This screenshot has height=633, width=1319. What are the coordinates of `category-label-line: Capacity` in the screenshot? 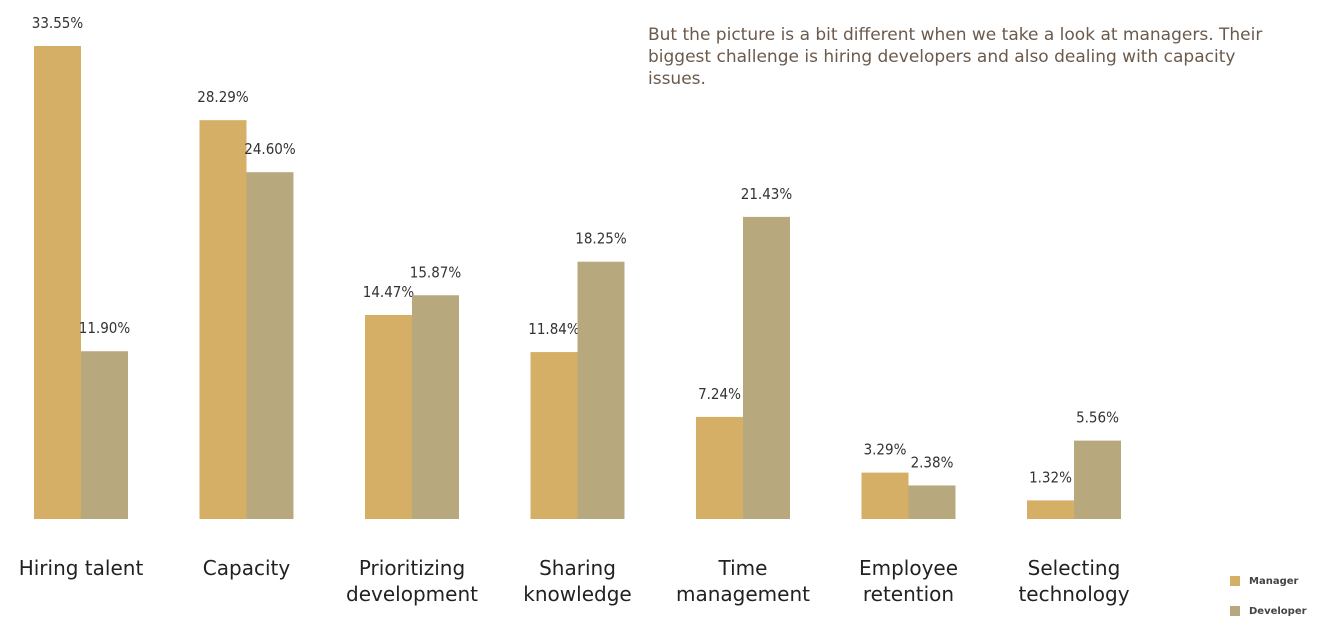 It's located at (247, 568).